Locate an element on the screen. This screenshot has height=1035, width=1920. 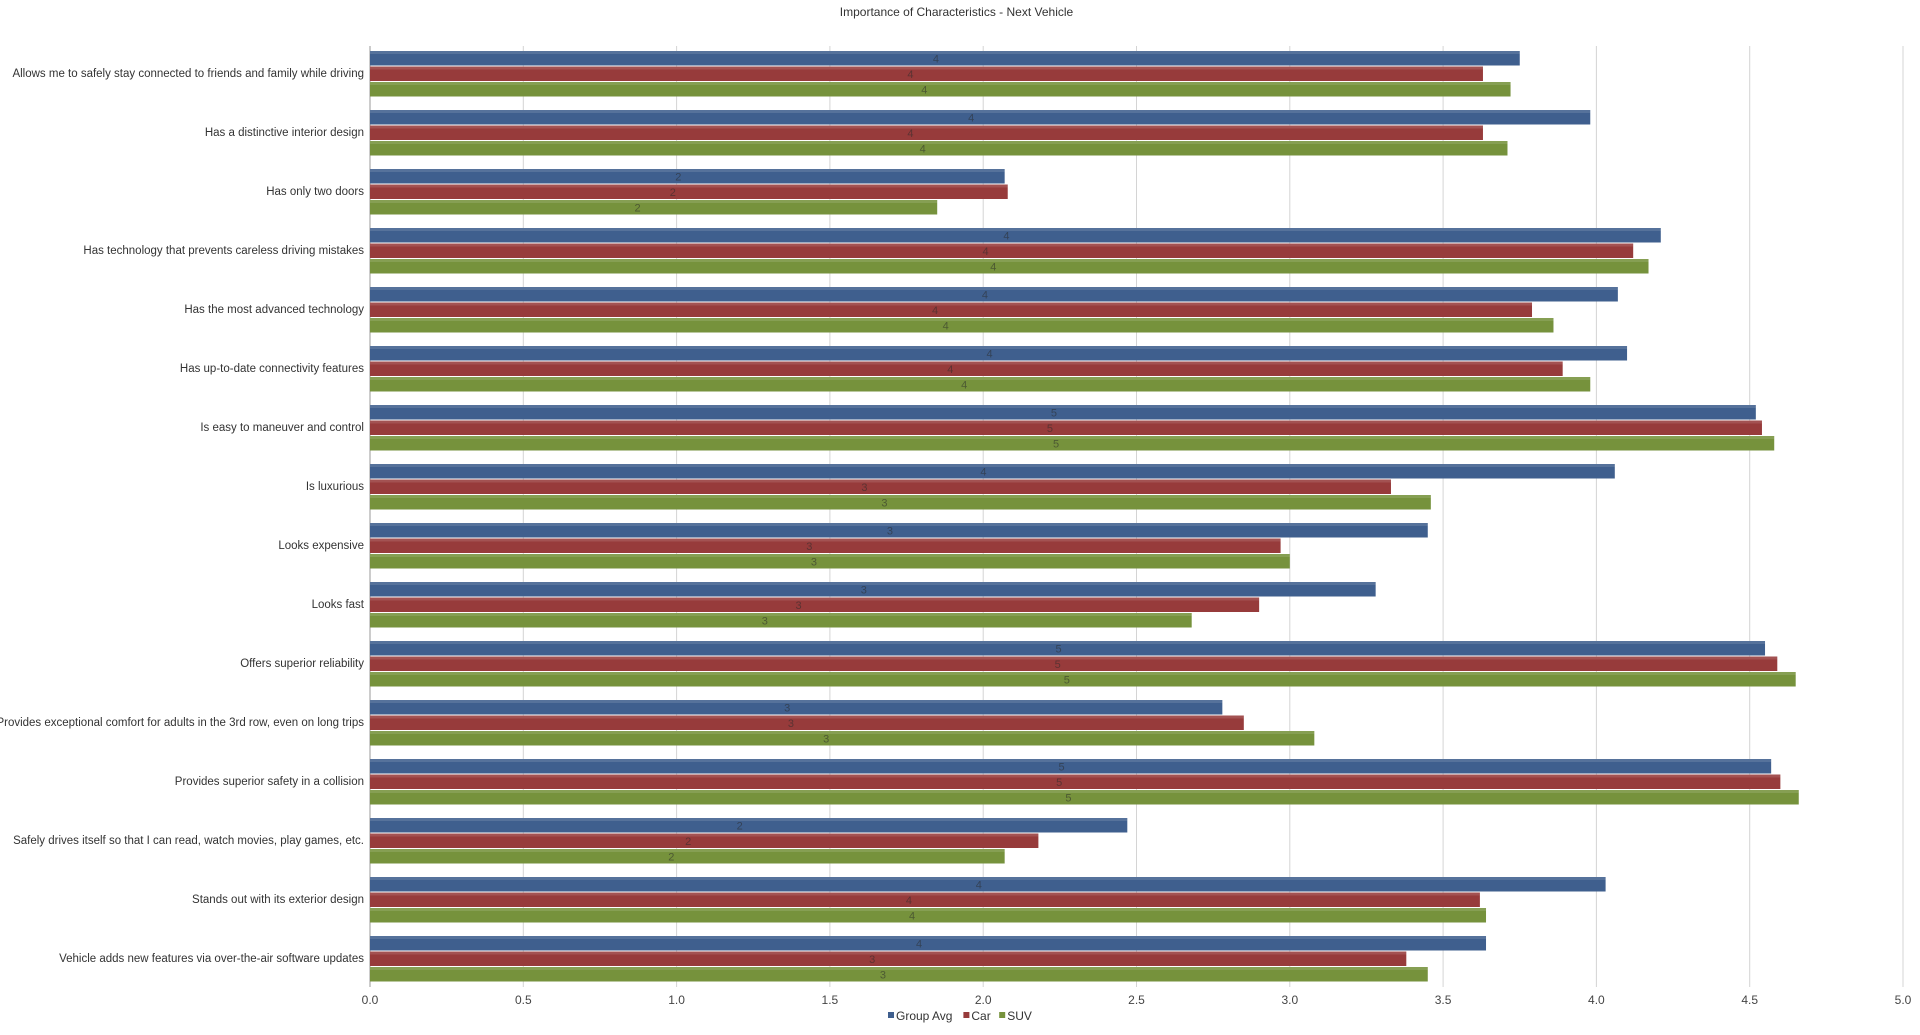
x-tick-label: 4.5 is located at coordinates (1749, 1000).